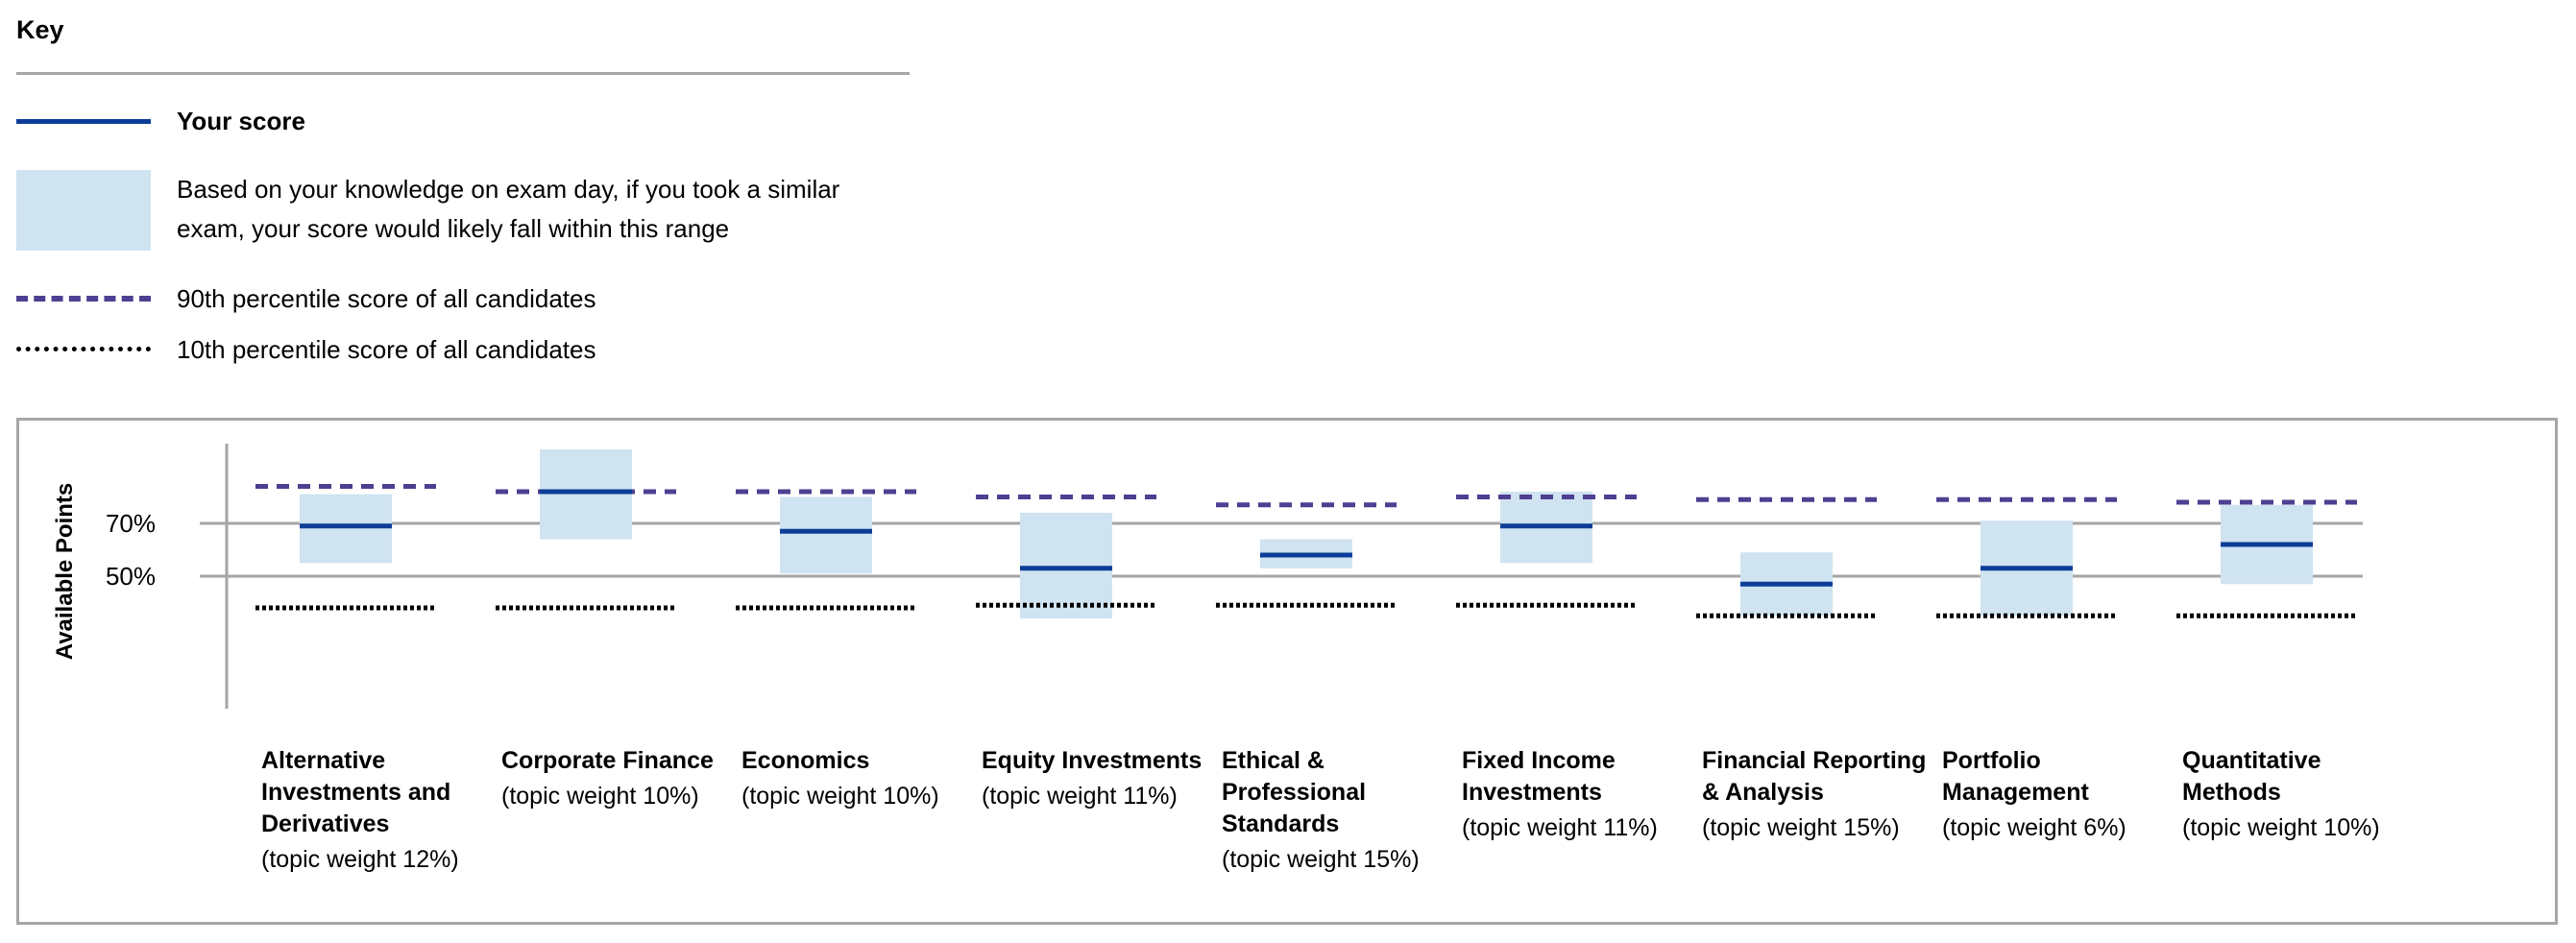 The width and height of the screenshot is (2576, 943). What do you see at coordinates (356, 792) in the screenshot?
I see `cat-1-name: Alternative Investments and Derivatives` at bounding box center [356, 792].